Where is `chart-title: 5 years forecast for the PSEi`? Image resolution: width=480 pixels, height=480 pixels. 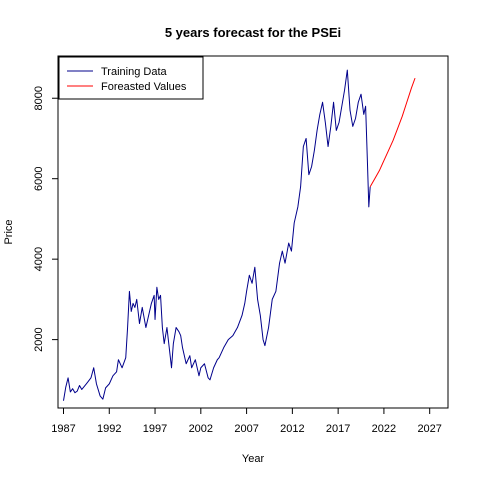 chart-title: 5 years forecast for the PSEi is located at coordinates (253, 32).